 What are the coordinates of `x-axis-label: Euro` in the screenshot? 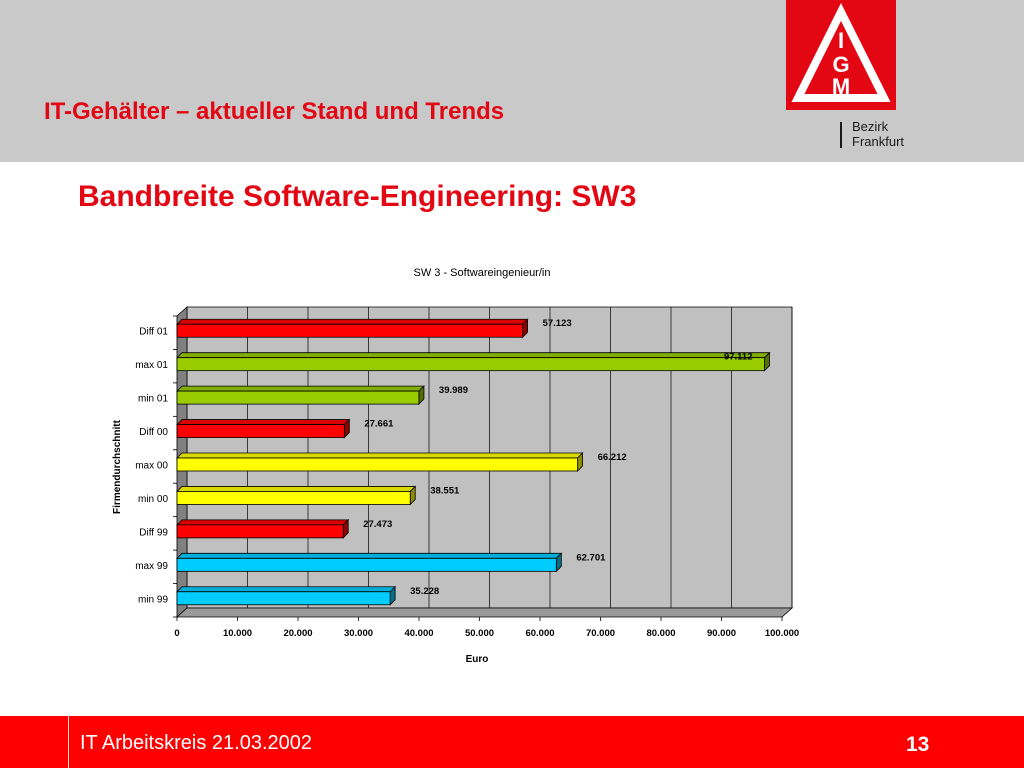 It's located at (477, 659).